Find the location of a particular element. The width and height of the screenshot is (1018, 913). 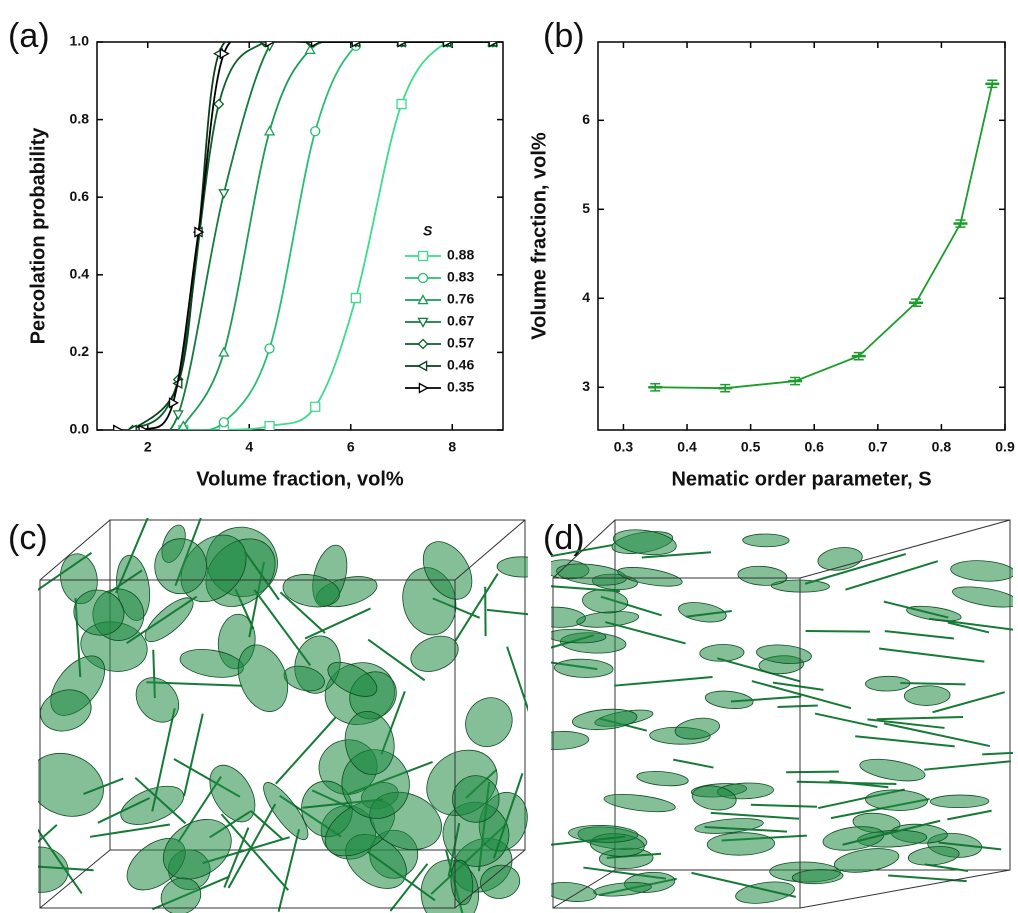

y-tick-label: 3 is located at coordinates (586, 386).